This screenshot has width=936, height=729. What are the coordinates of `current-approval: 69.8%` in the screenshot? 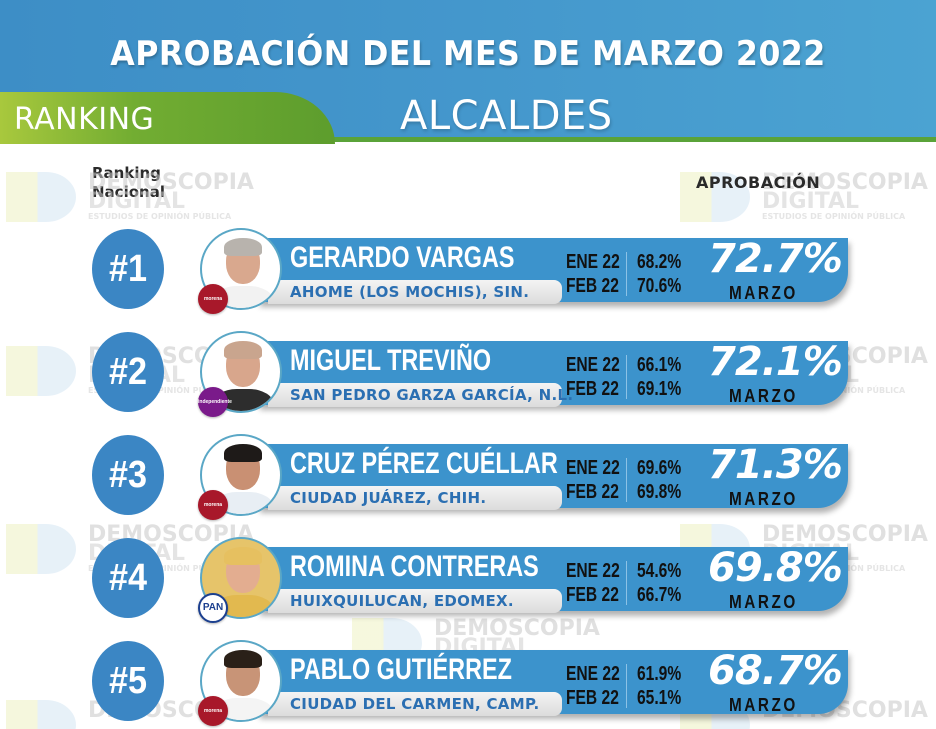 It's located at (775, 568).